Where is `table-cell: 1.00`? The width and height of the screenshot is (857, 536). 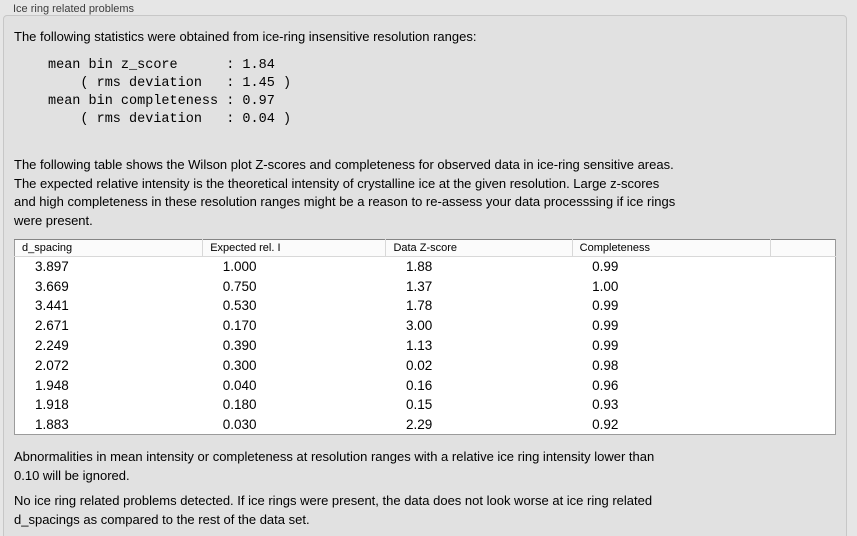 table-cell: 1.00 is located at coordinates (605, 286).